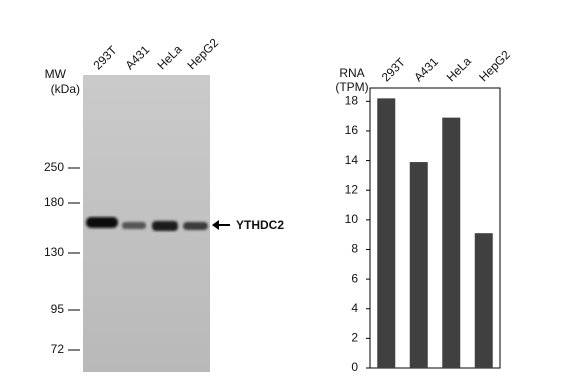  Describe the element at coordinates (105, 58) in the screenshot. I see `lane-label: 293T` at that location.